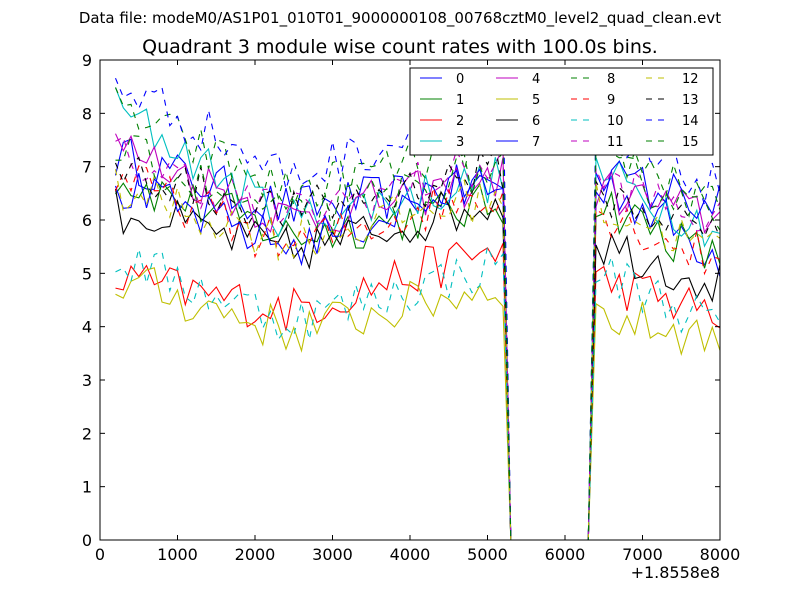 The image size is (800, 600). Describe the element at coordinates (87, 487) in the screenshot. I see `y-tick-label: 1` at that location.